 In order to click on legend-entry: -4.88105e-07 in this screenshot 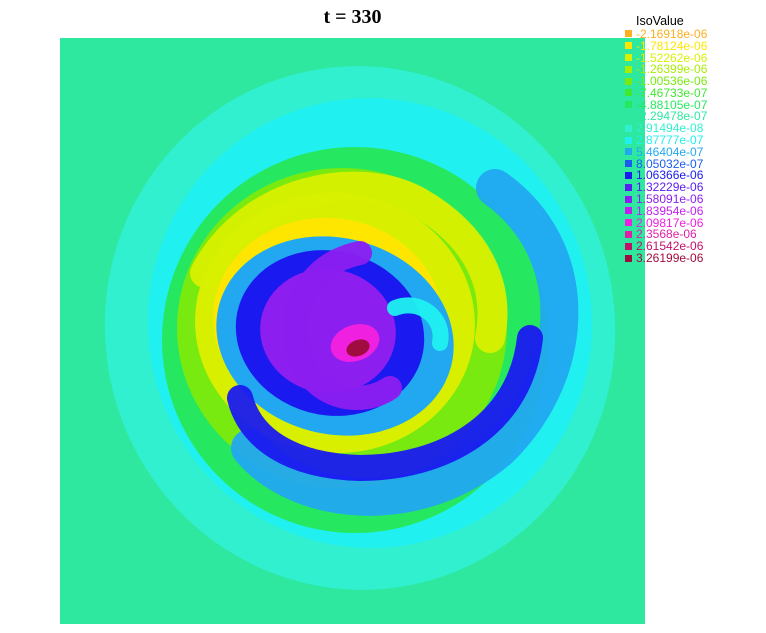, I will do `click(695, 105)`.